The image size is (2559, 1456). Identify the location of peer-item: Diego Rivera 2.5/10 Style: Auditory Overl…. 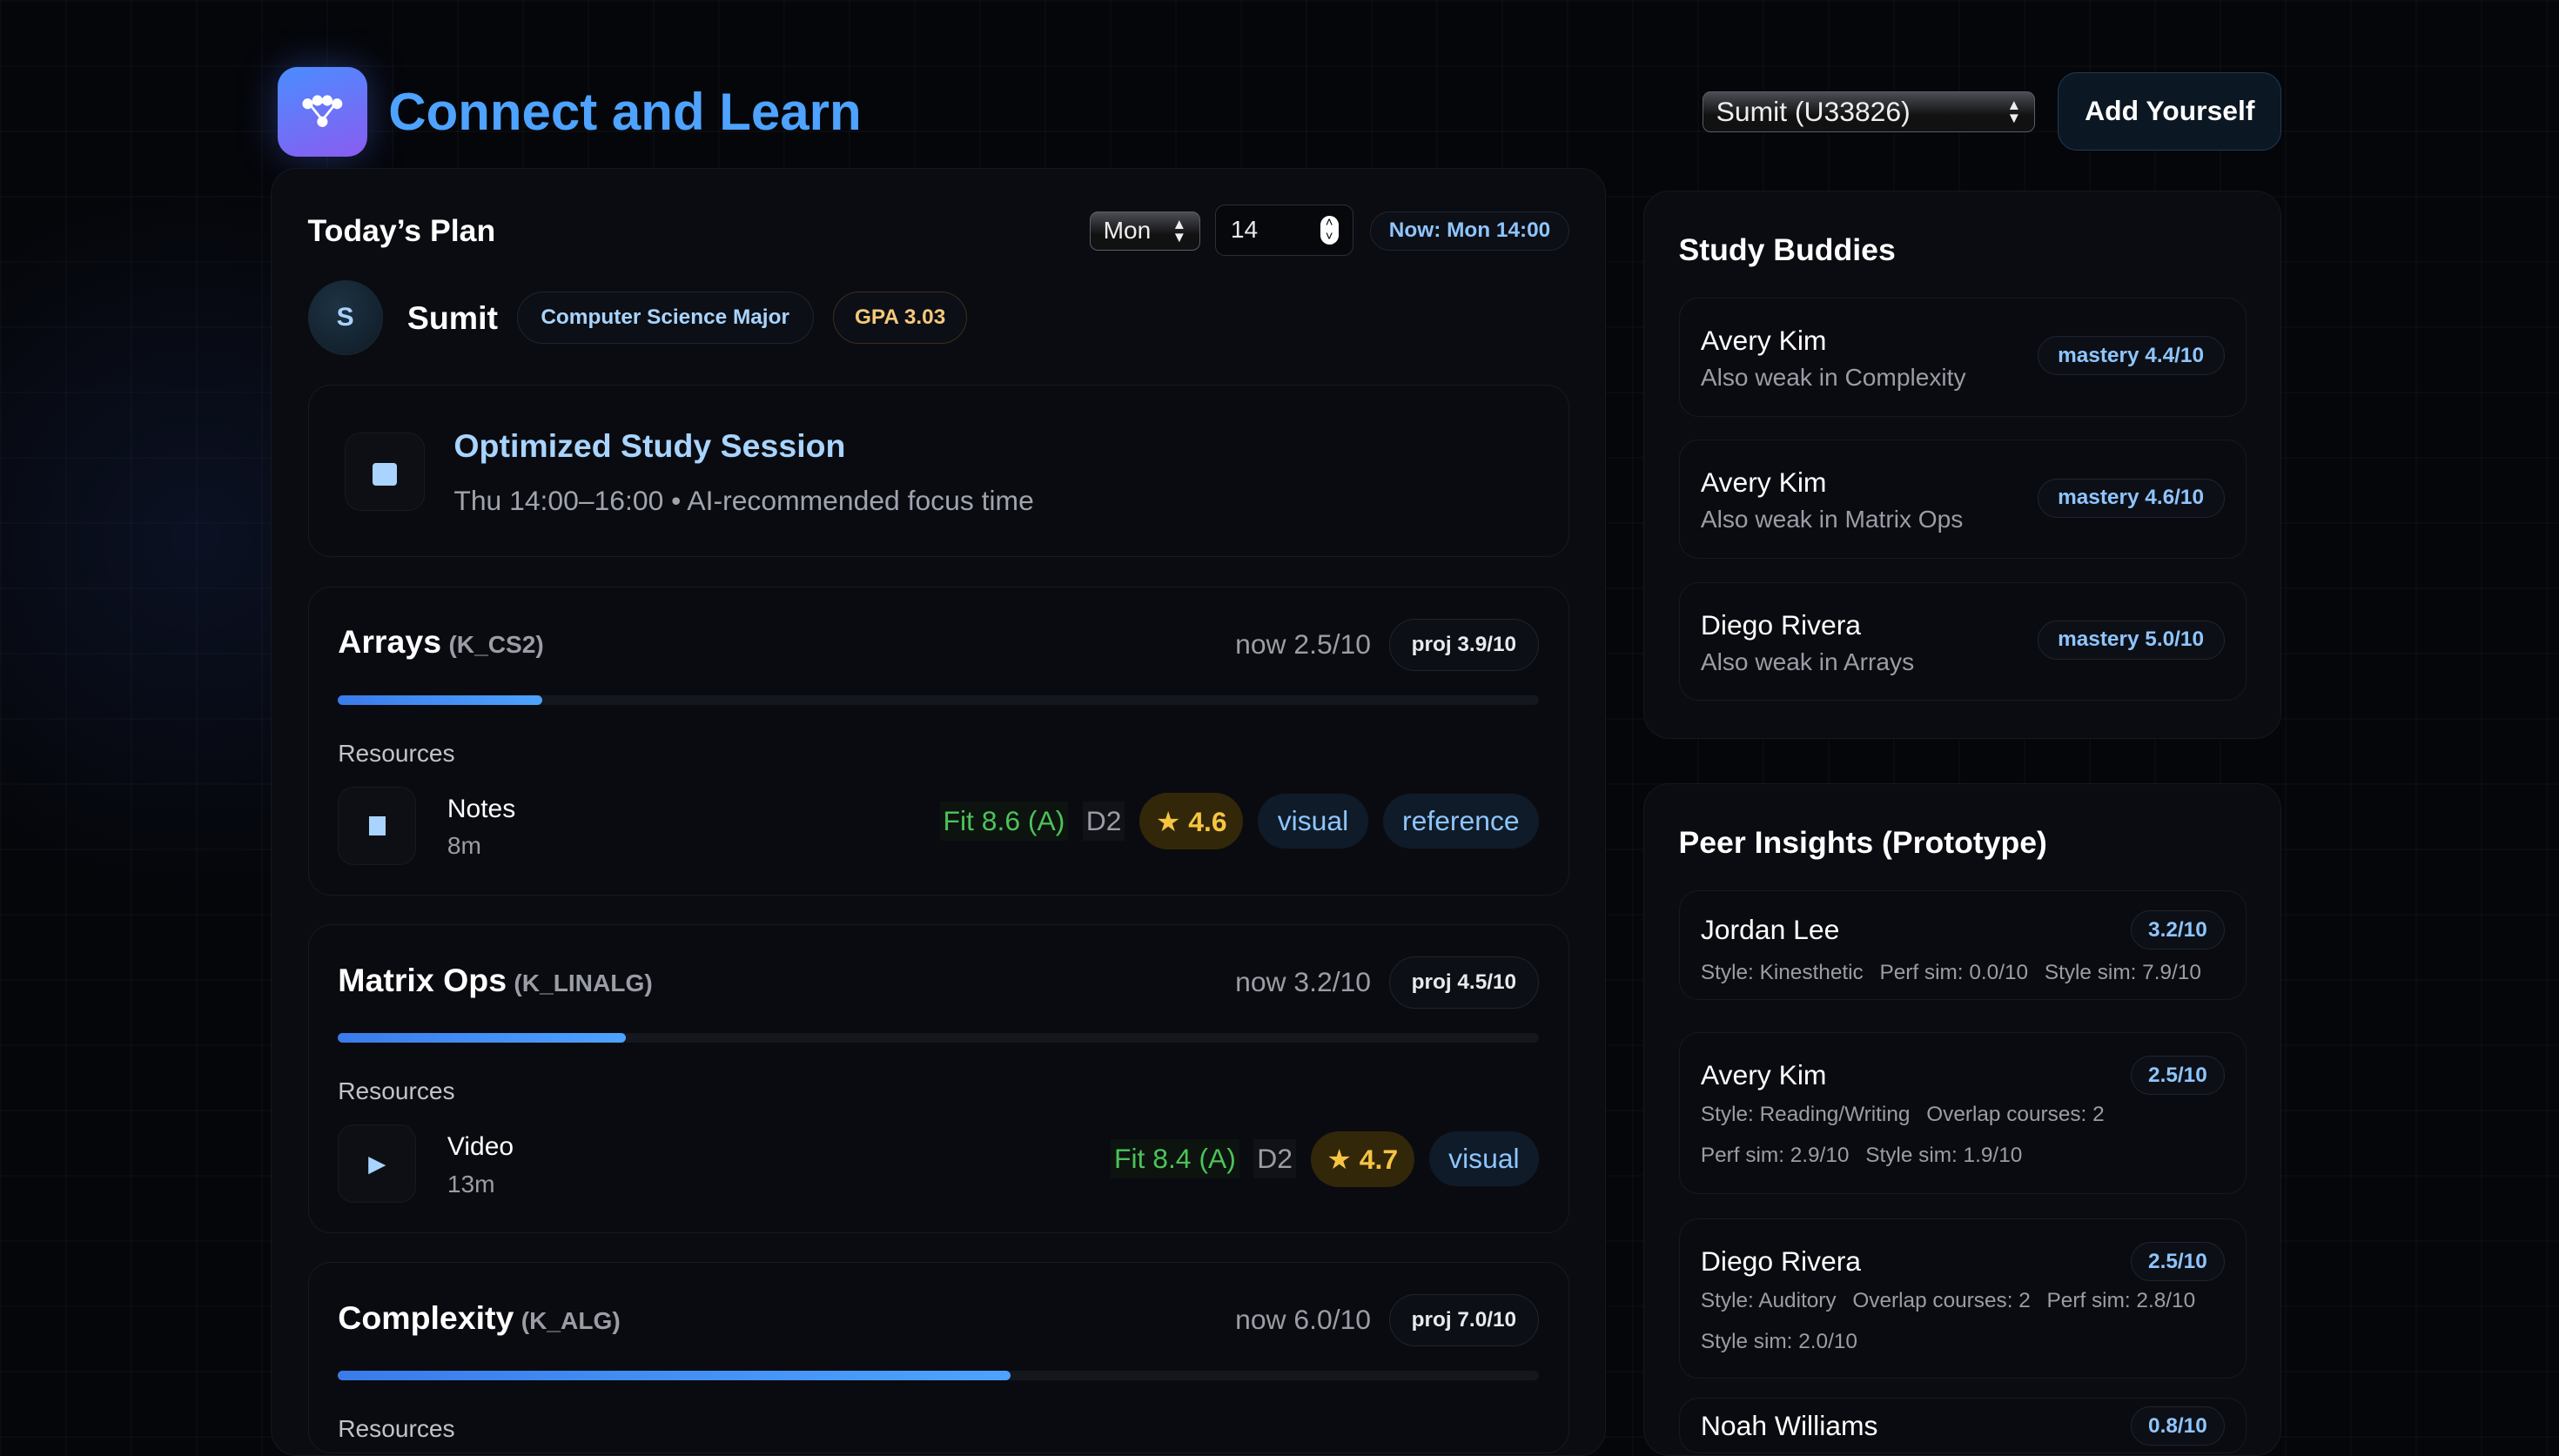
(1963, 1298).